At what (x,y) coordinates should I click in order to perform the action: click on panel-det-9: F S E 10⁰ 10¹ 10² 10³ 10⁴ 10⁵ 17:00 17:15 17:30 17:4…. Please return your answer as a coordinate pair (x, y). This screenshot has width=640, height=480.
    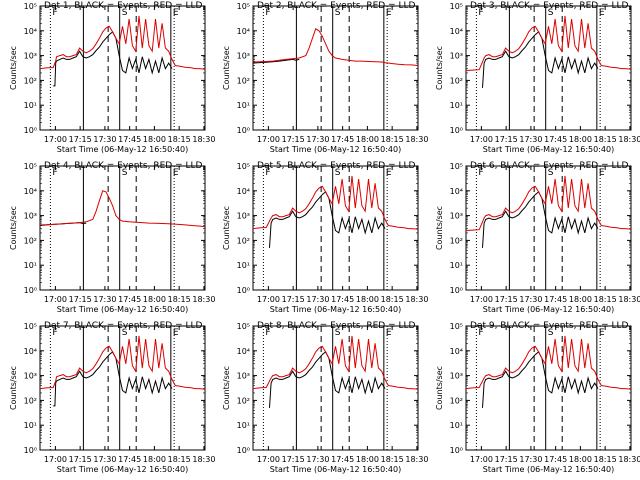
    Looking at the image, I should click on (537, 397).